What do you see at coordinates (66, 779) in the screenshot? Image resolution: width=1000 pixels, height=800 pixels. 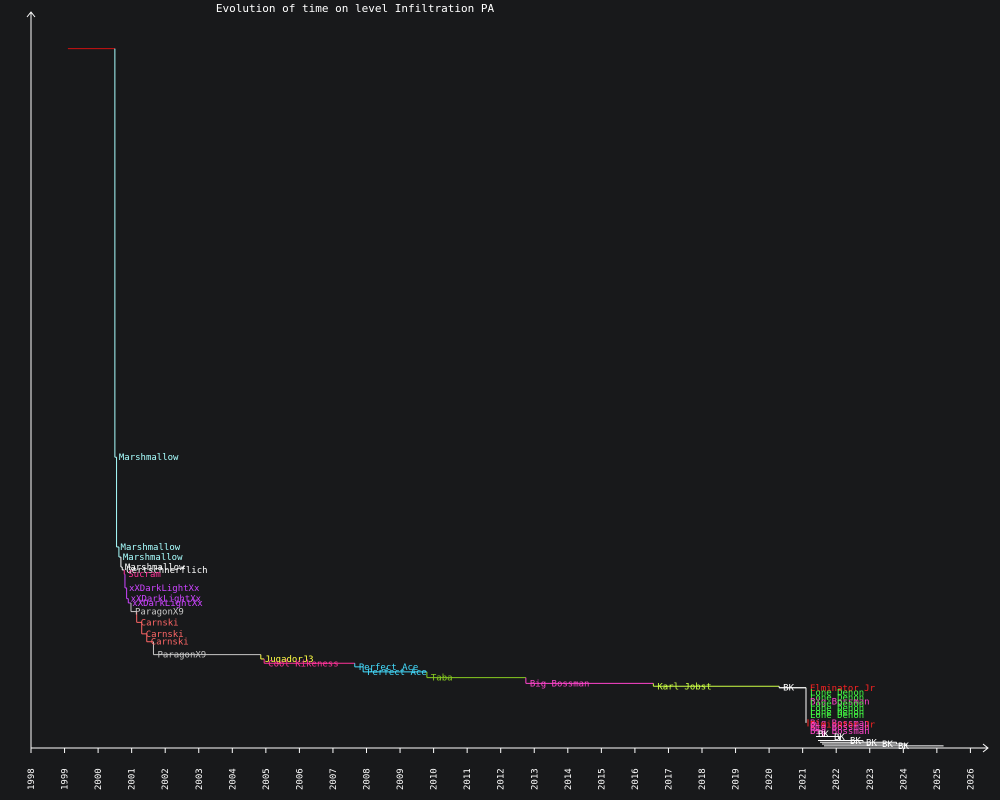 I see `x-tick-label: 1999` at bounding box center [66, 779].